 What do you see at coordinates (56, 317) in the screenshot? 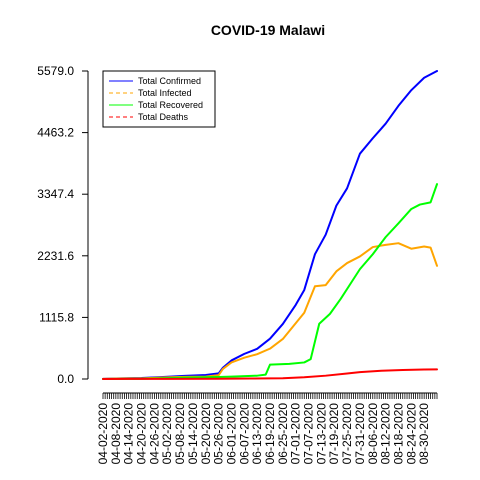
I see `y-tick-label: 1115.8` at bounding box center [56, 317].